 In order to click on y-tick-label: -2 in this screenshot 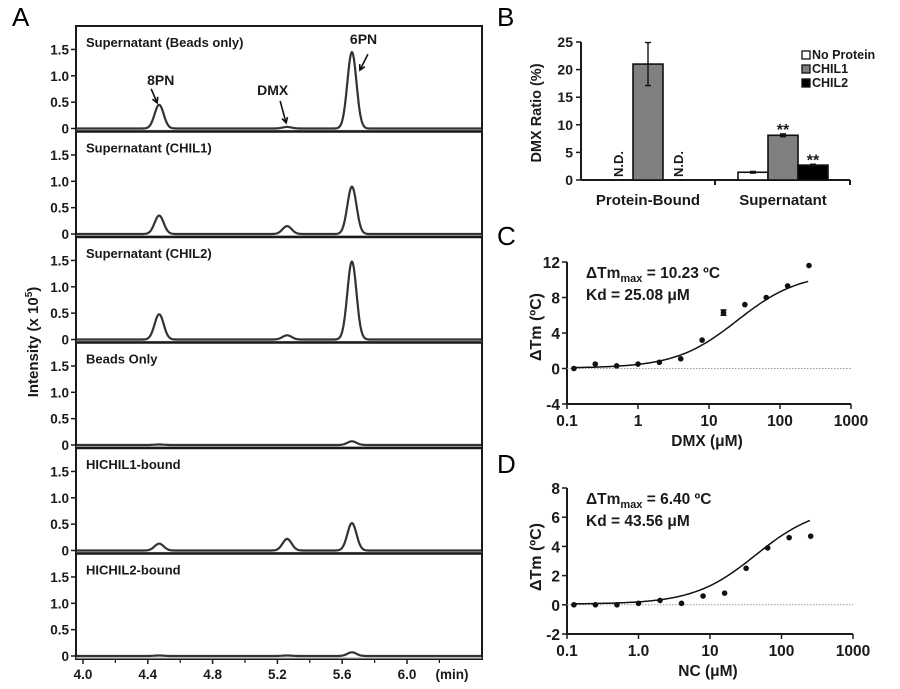, I will do `click(553, 635)`.